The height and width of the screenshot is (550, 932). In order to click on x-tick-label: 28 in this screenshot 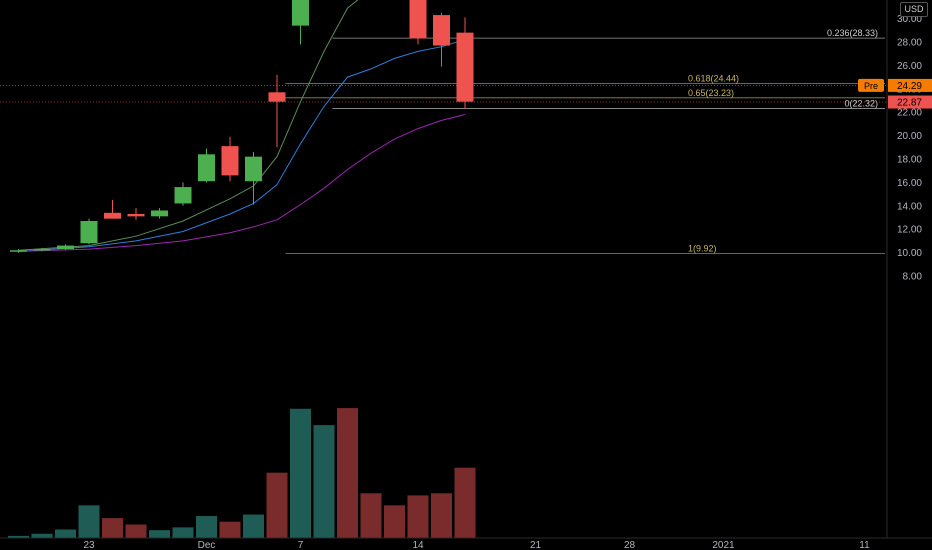, I will do `click(630, 545)`.